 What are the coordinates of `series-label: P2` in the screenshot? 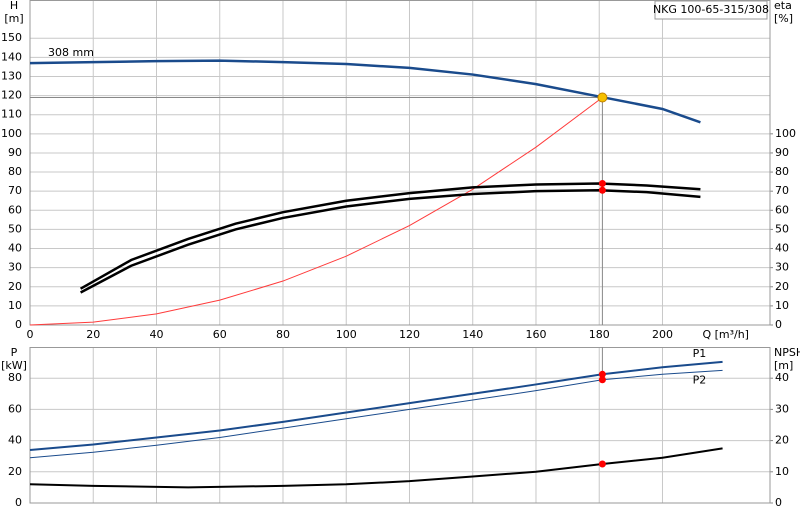 It's located at (700, 379).